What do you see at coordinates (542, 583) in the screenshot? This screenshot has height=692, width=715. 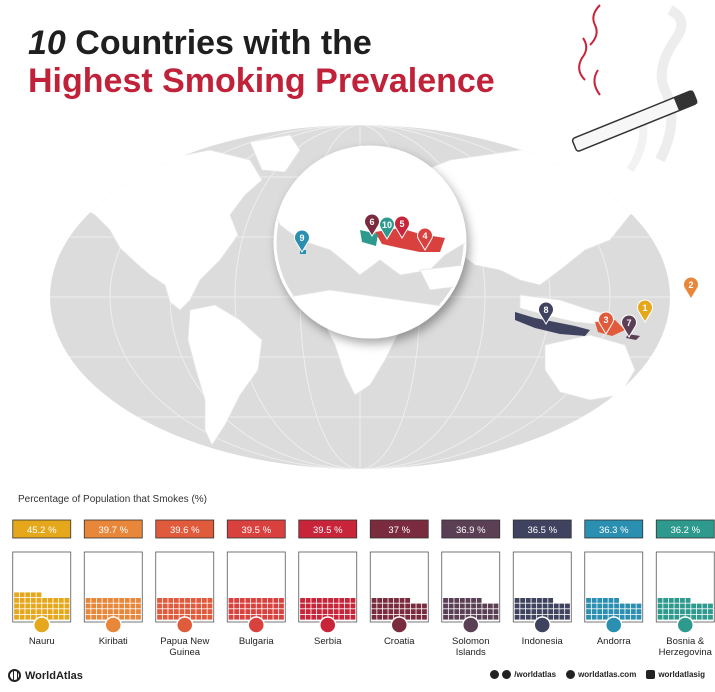 I see `bar-indonesia: 36.5 % Indonesia` at bounding box center [542, 583].